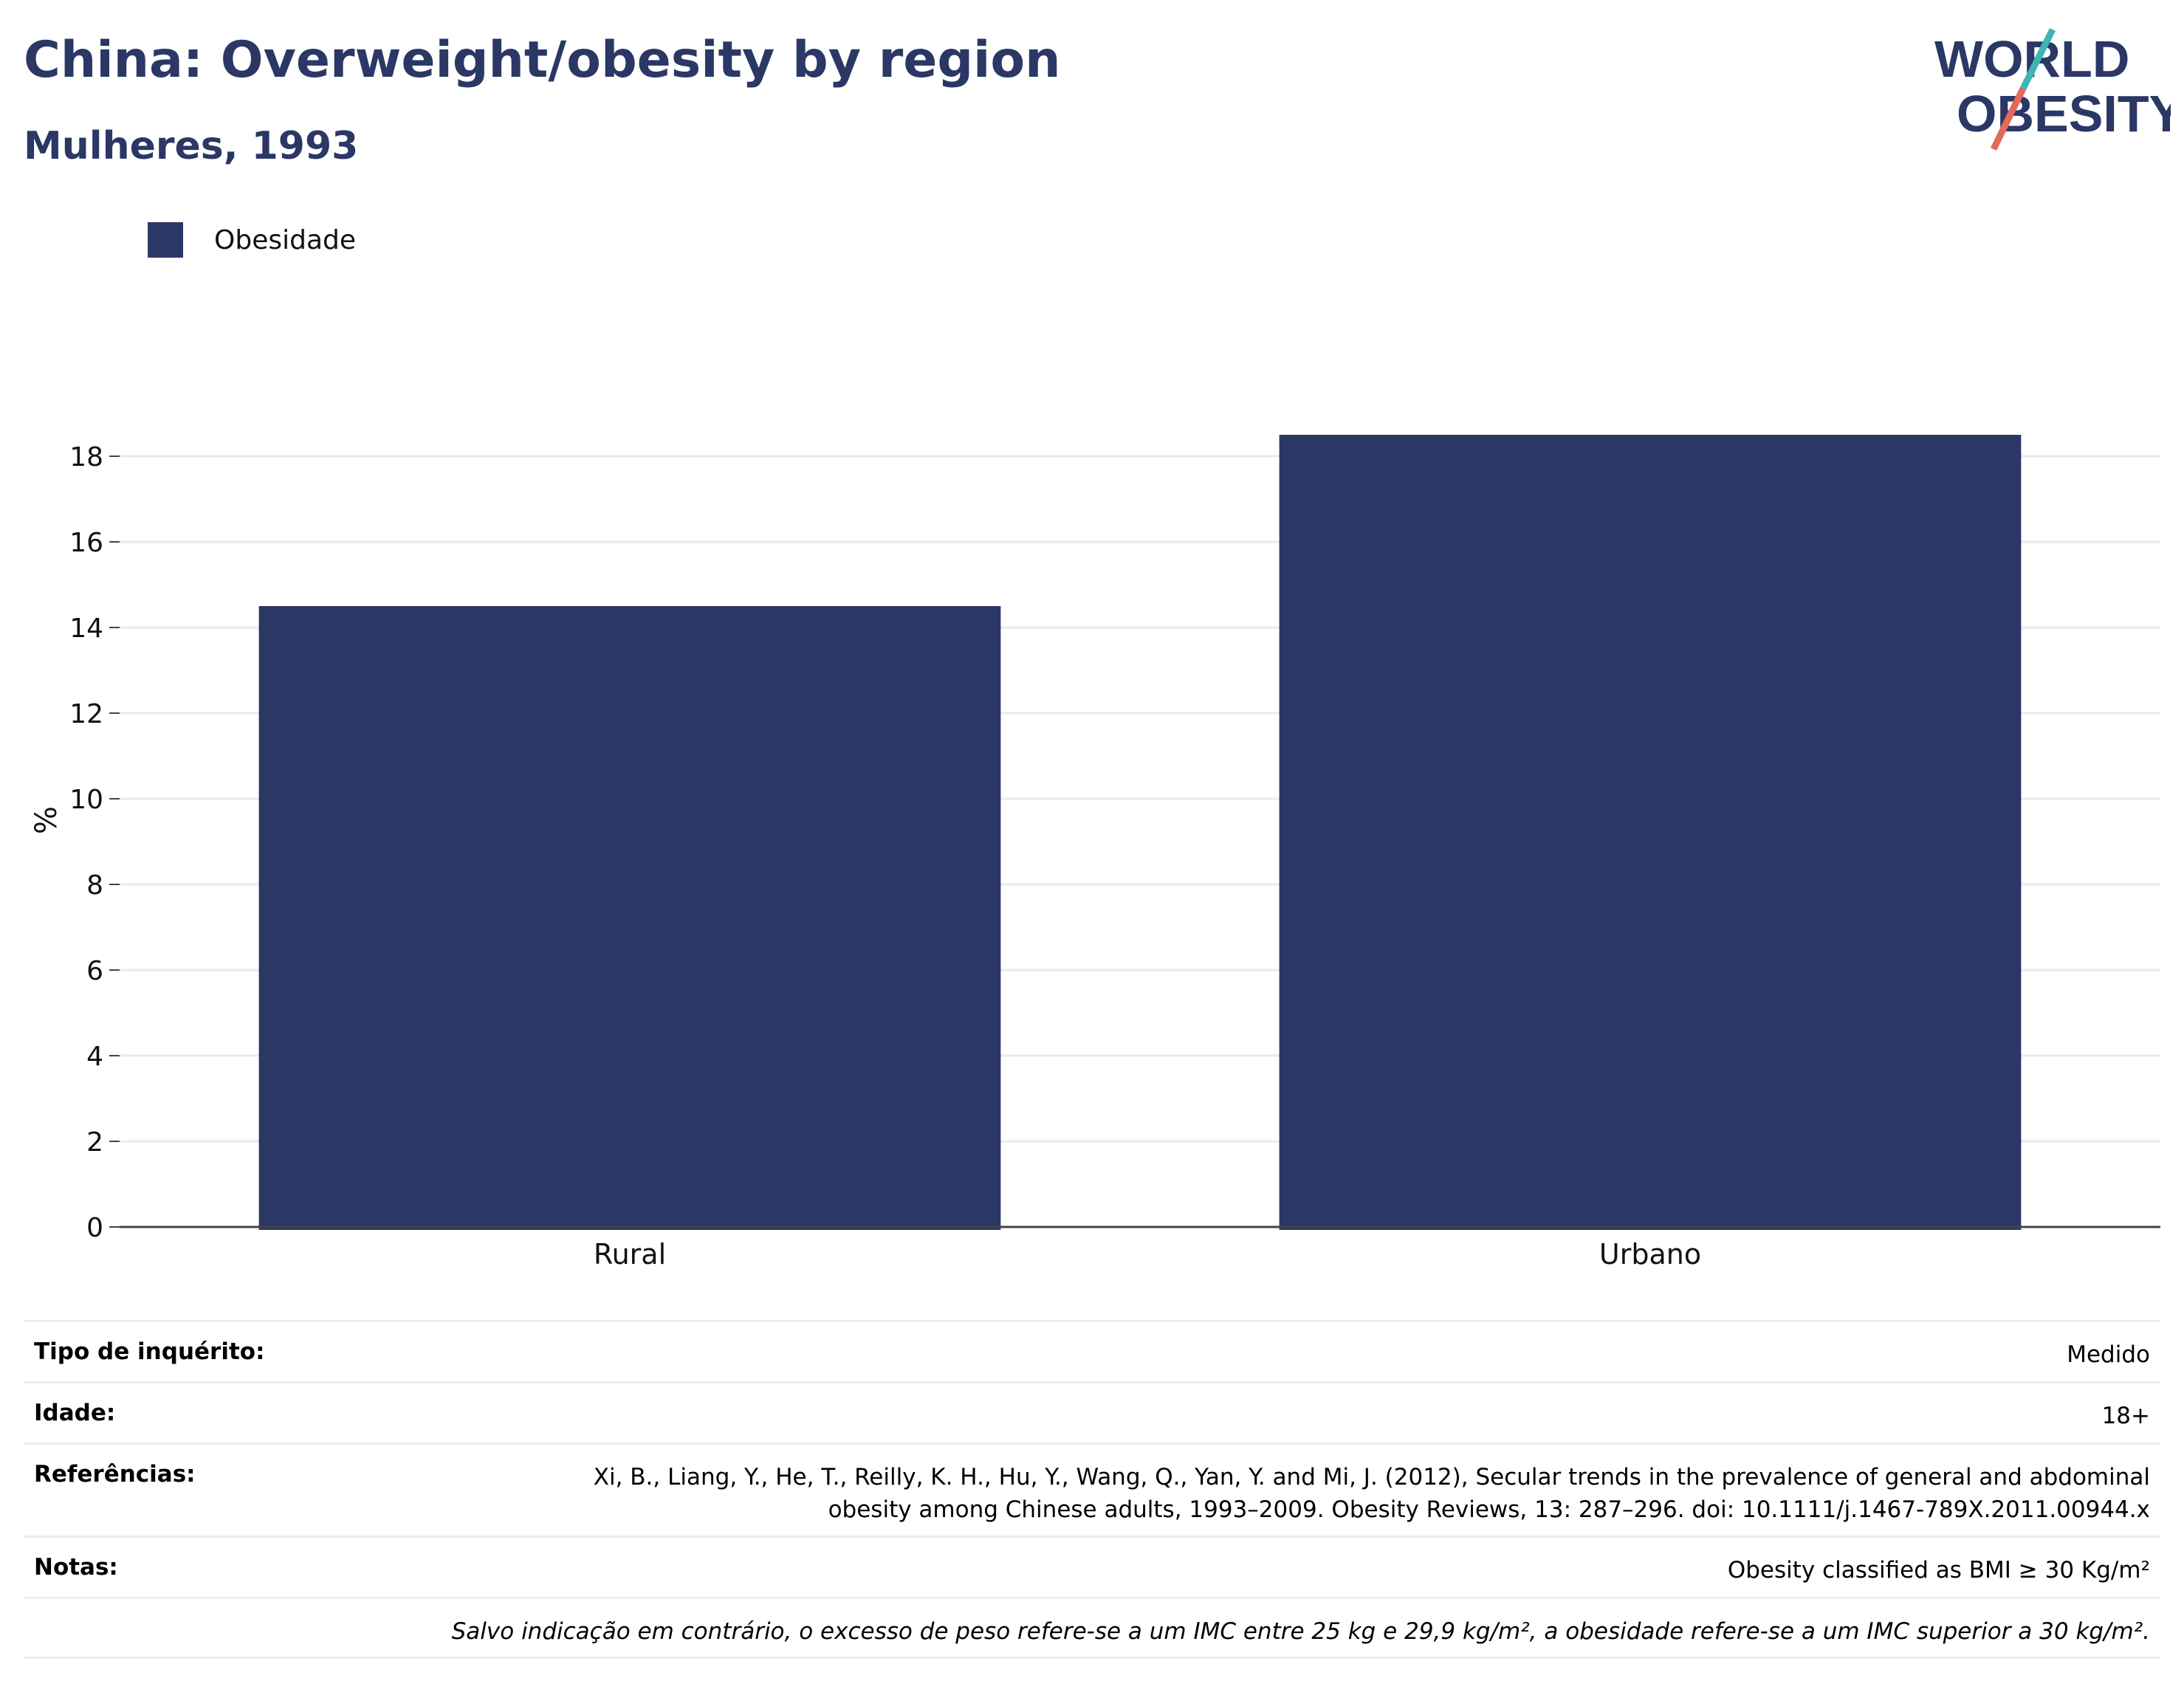 The image size is (2184, 1695). What do you see at coordinates (86, 800) in the screenshot?
I see `y-tick-label: 10` at bounding box center [86, 800].